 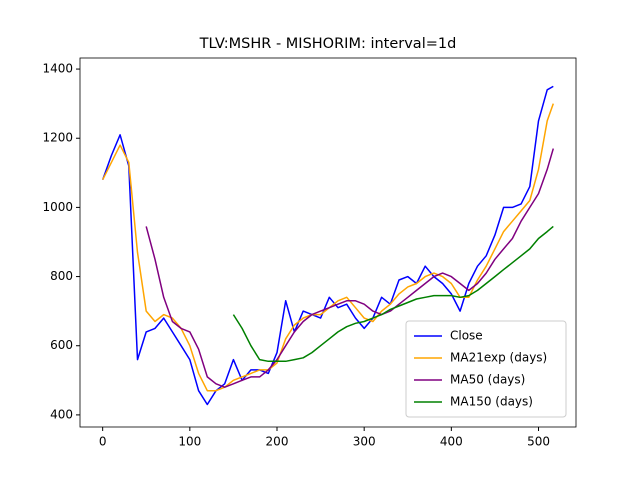 What do you see at coordinates (486, 369) in the screenshot?
I see `legend-box` at bounding box center [486, 369].